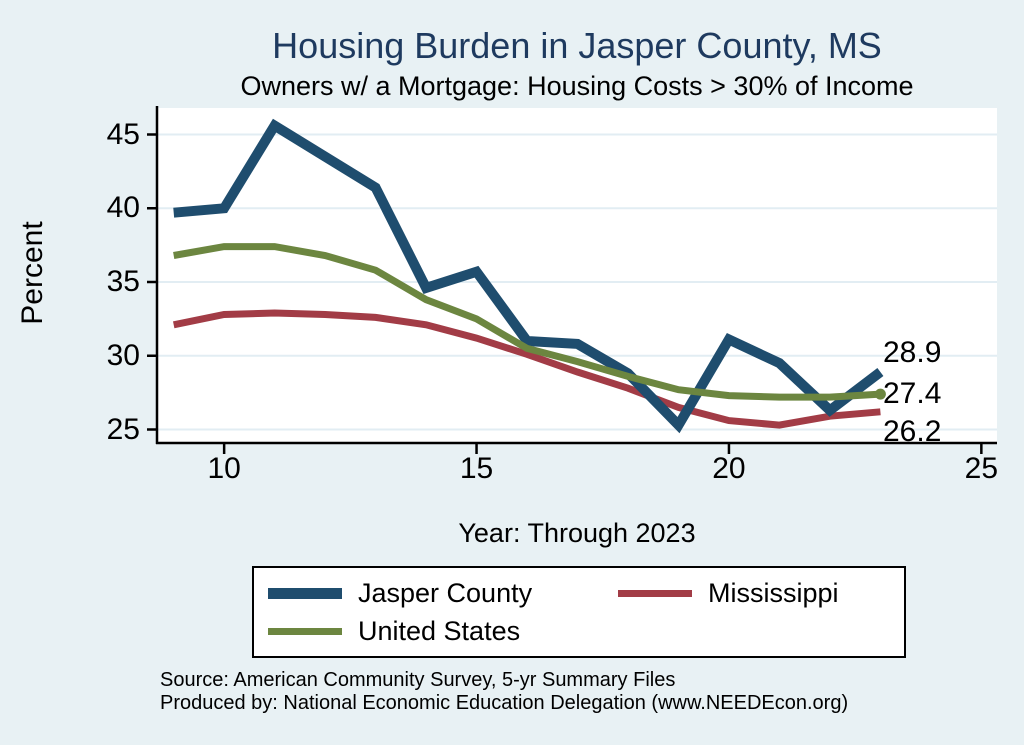  What do you see at coordinates (880, 394) in the screenshot?
I see `united-states-end-marker` at bounding box center [880, 394].